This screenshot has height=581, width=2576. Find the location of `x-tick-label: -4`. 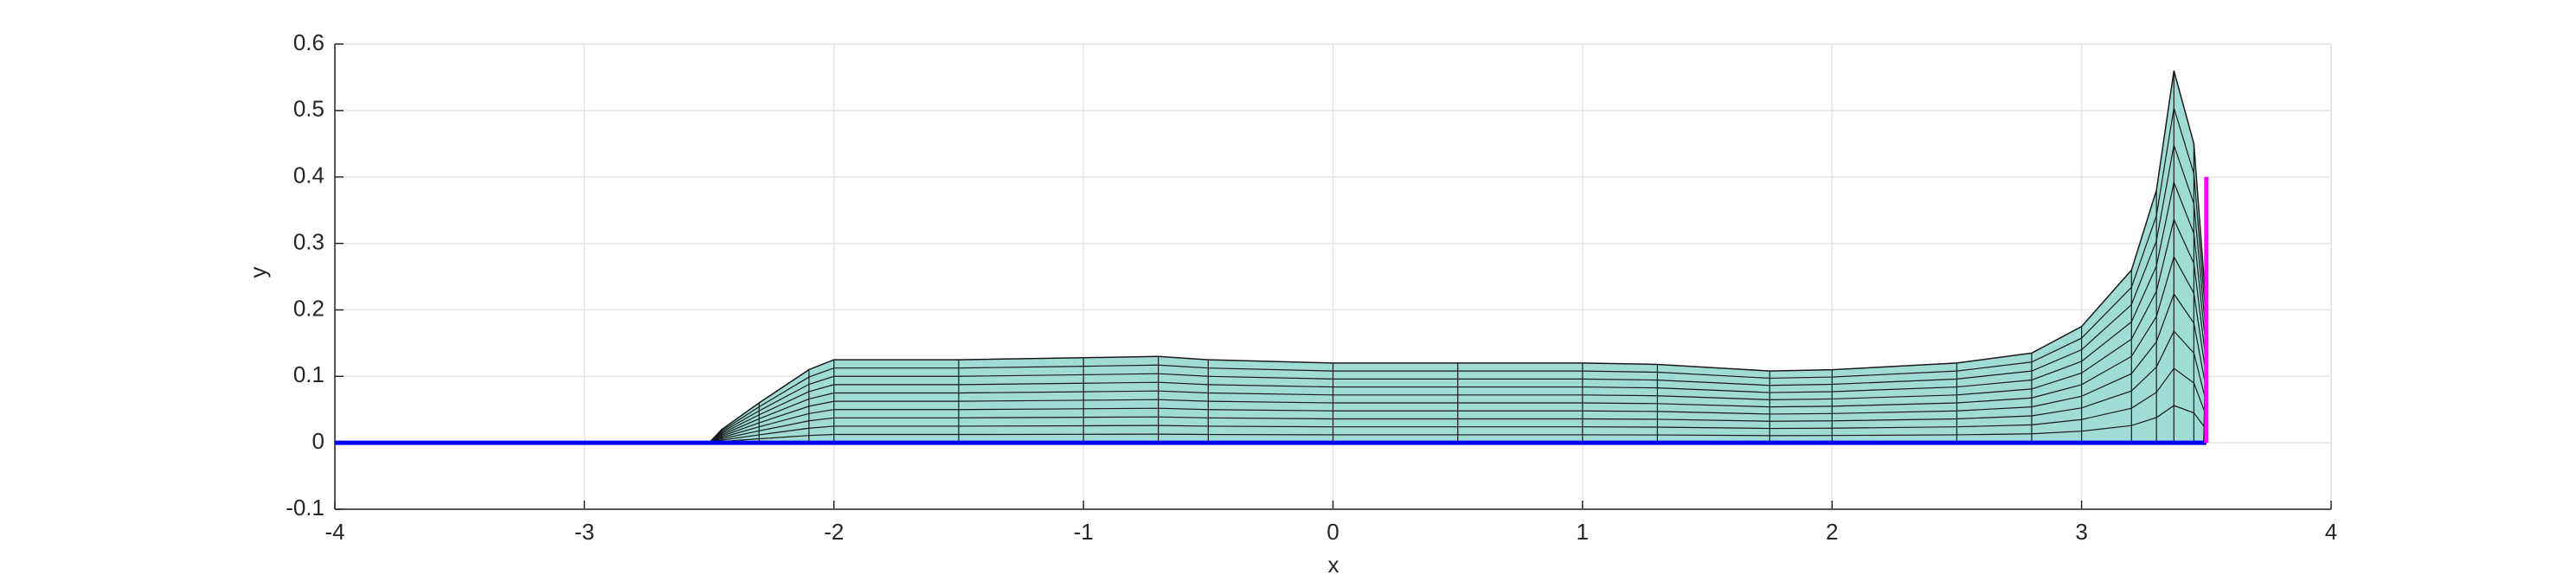

x-tick-label: -4 is located at coordinates (334, 532).